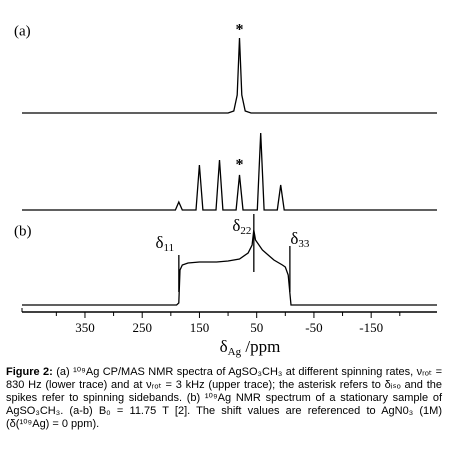 The width and height of the screenshot is (449, 461). Describe the element at coordinates (371, 327) in the screenshot. I see `x-tick-label: -150` at that location.